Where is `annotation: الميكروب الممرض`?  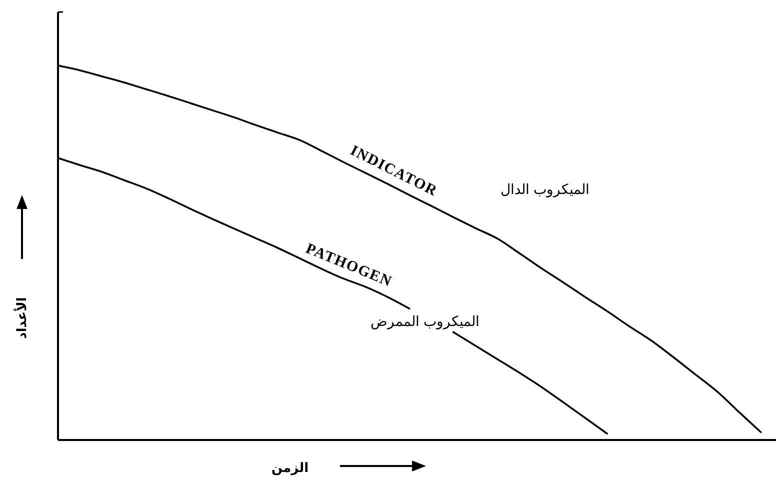 annotation: الميكروب الممرض is located at coordinates (425, 321).